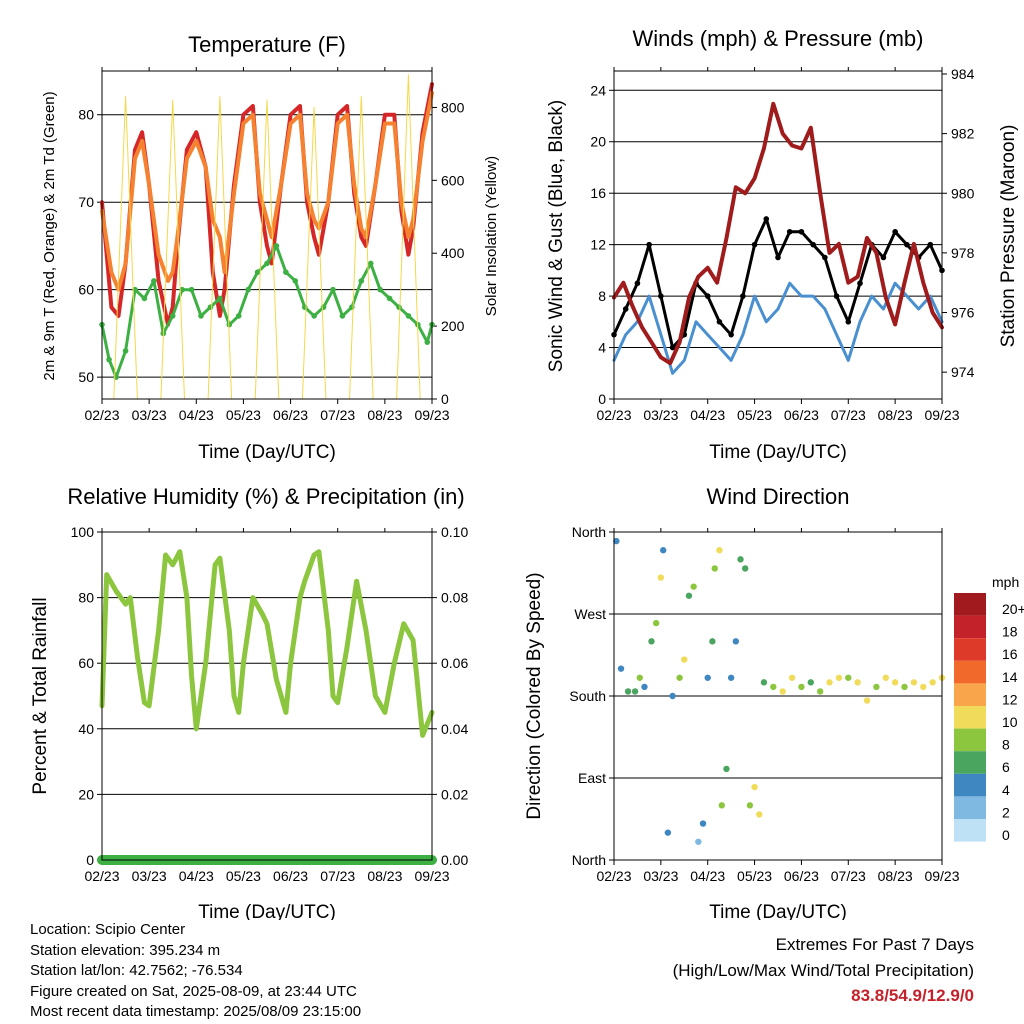 The height and width of the screenshot is (1024, 1024). Describe the element at coordinates (454, 794) in the screenshot. I see `y2-tick-label: 0.02` at that location.